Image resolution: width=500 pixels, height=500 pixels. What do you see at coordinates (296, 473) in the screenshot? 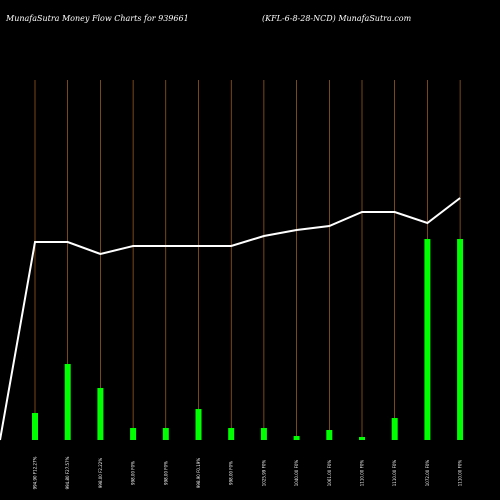
I see `x-tick-label: 1040.00 F0%` at bounding box center [296, 473].